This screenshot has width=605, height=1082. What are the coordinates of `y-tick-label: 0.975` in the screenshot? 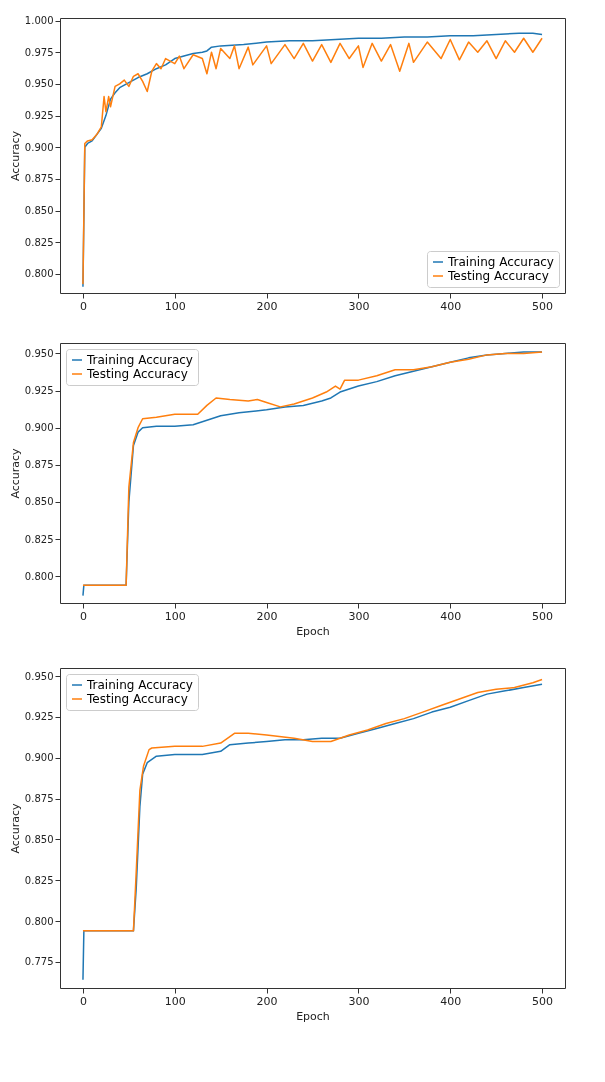 It's located at (39, 52).